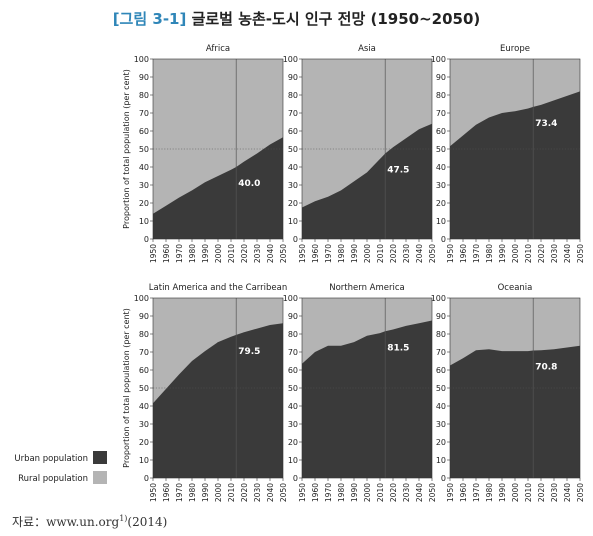 The width and height of the screenshot is (593, 536). What do you see at coordinates (51, 459) in the screenshot?
I see `legend-label: Urban population` at bounding box center [51, 459].